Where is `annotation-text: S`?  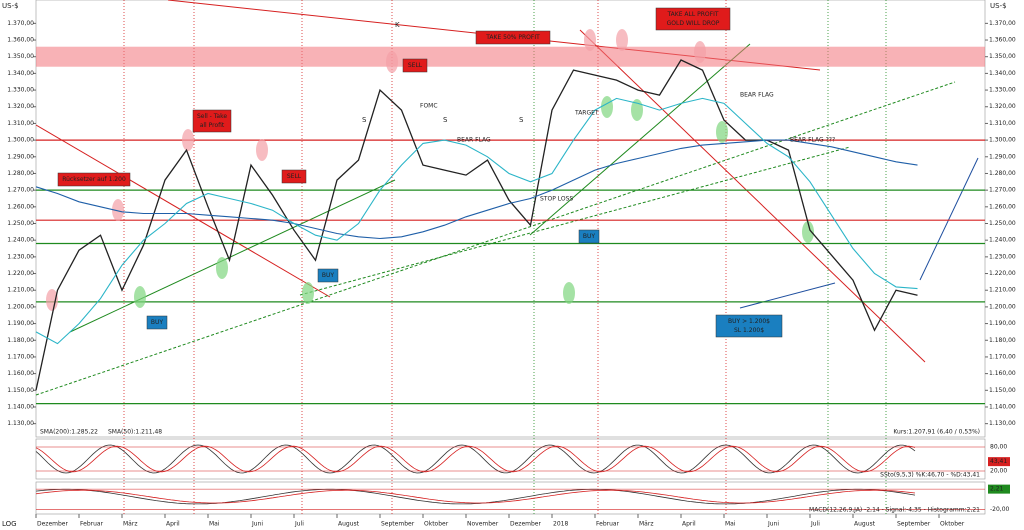
annotation-text: S is located at coordinates (364, 120).